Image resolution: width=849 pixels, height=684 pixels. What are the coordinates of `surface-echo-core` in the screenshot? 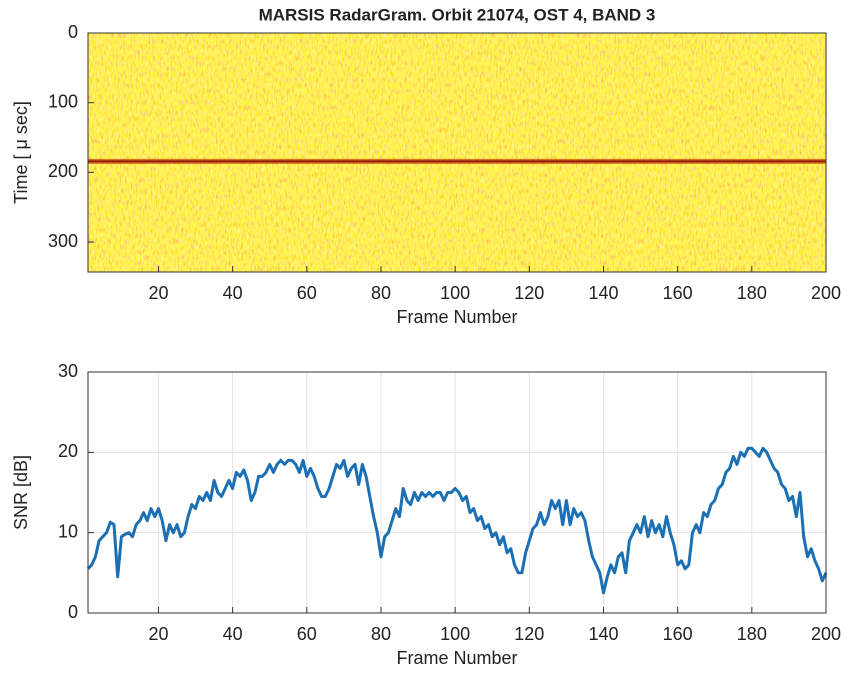 It's located at (457, 161).